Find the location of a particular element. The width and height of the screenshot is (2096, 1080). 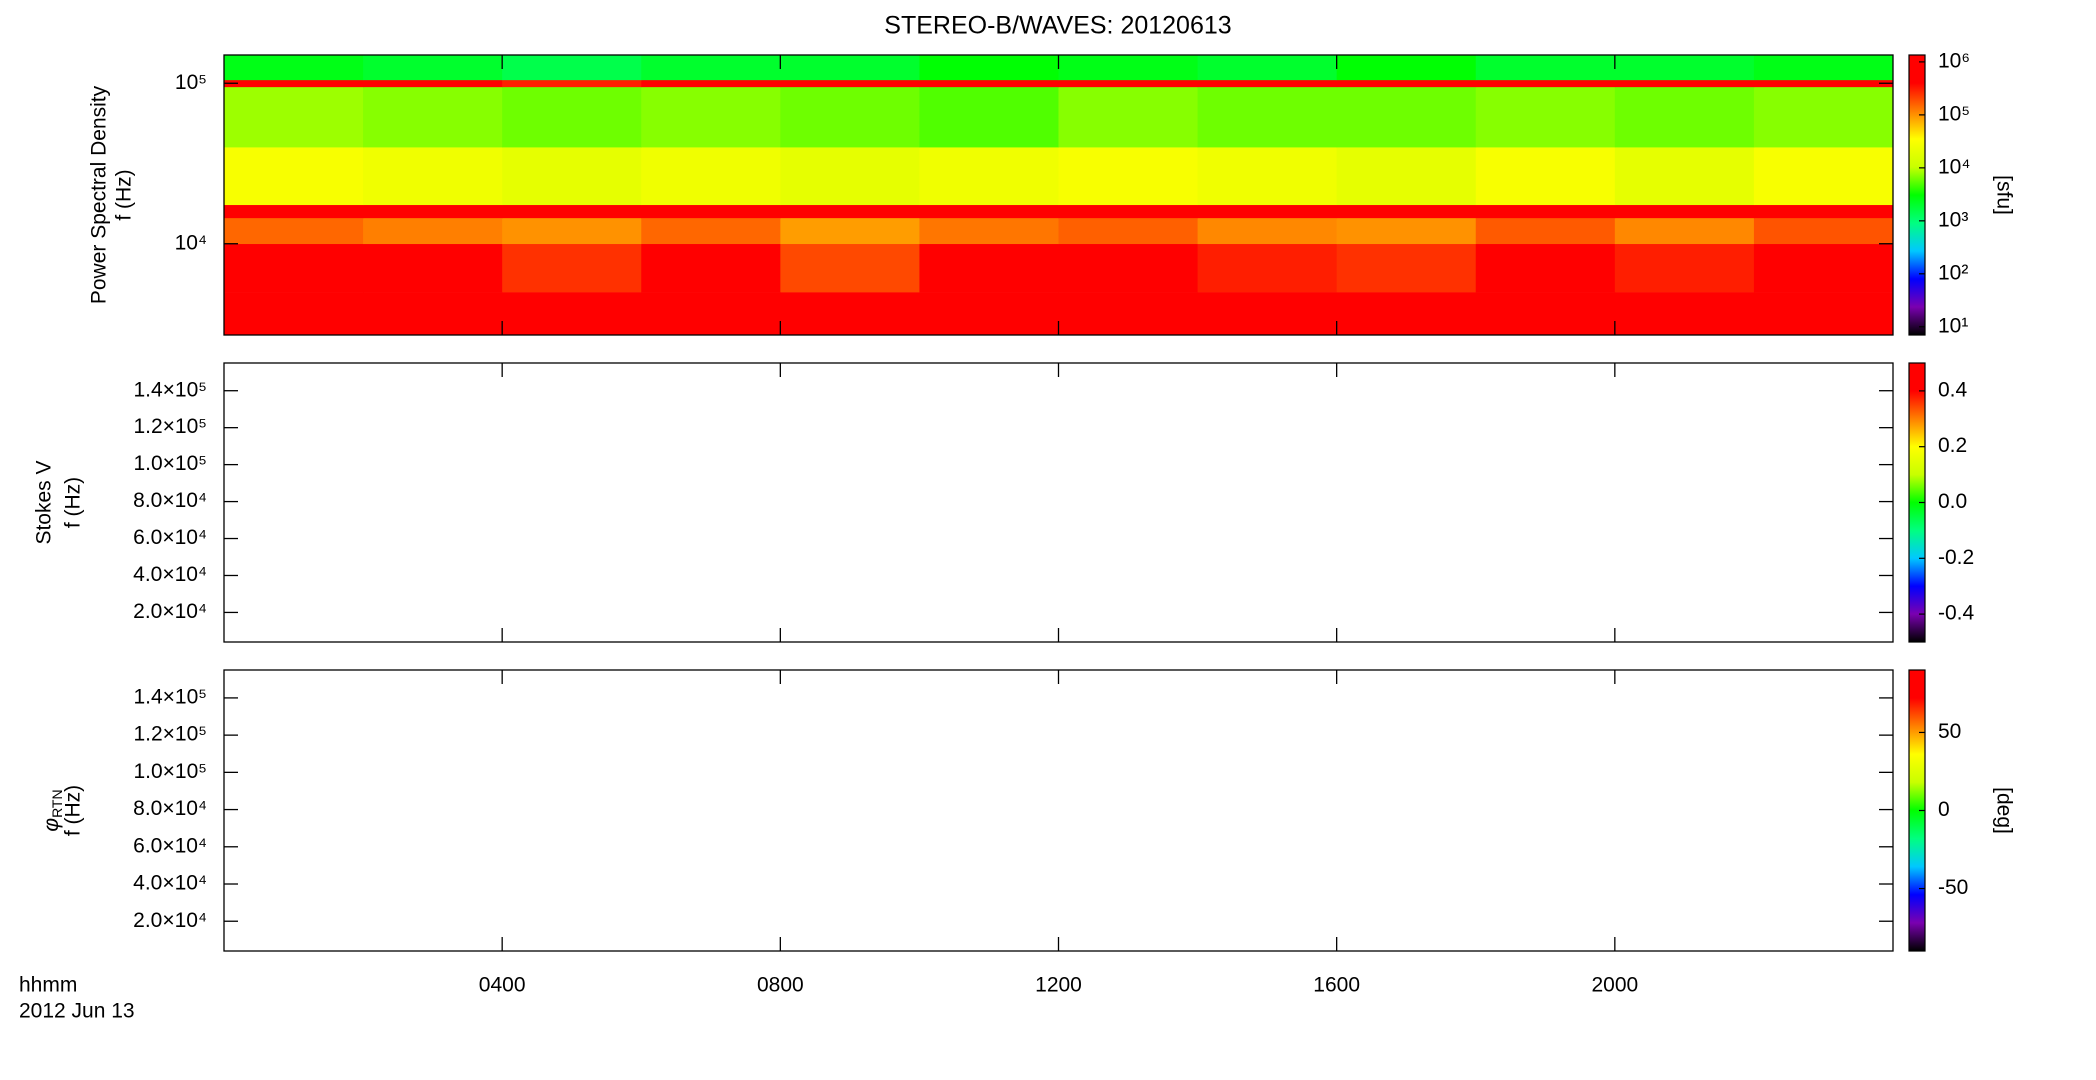

colorbar-tick-label: 10² is located at coordinates (1953, 272).